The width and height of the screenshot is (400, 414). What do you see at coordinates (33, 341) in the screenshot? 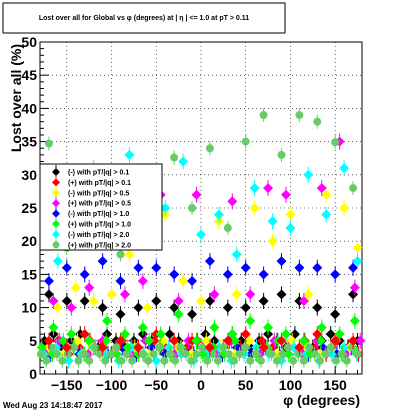
I see `y-tick-label: 5` at bounding box center [33, 341].